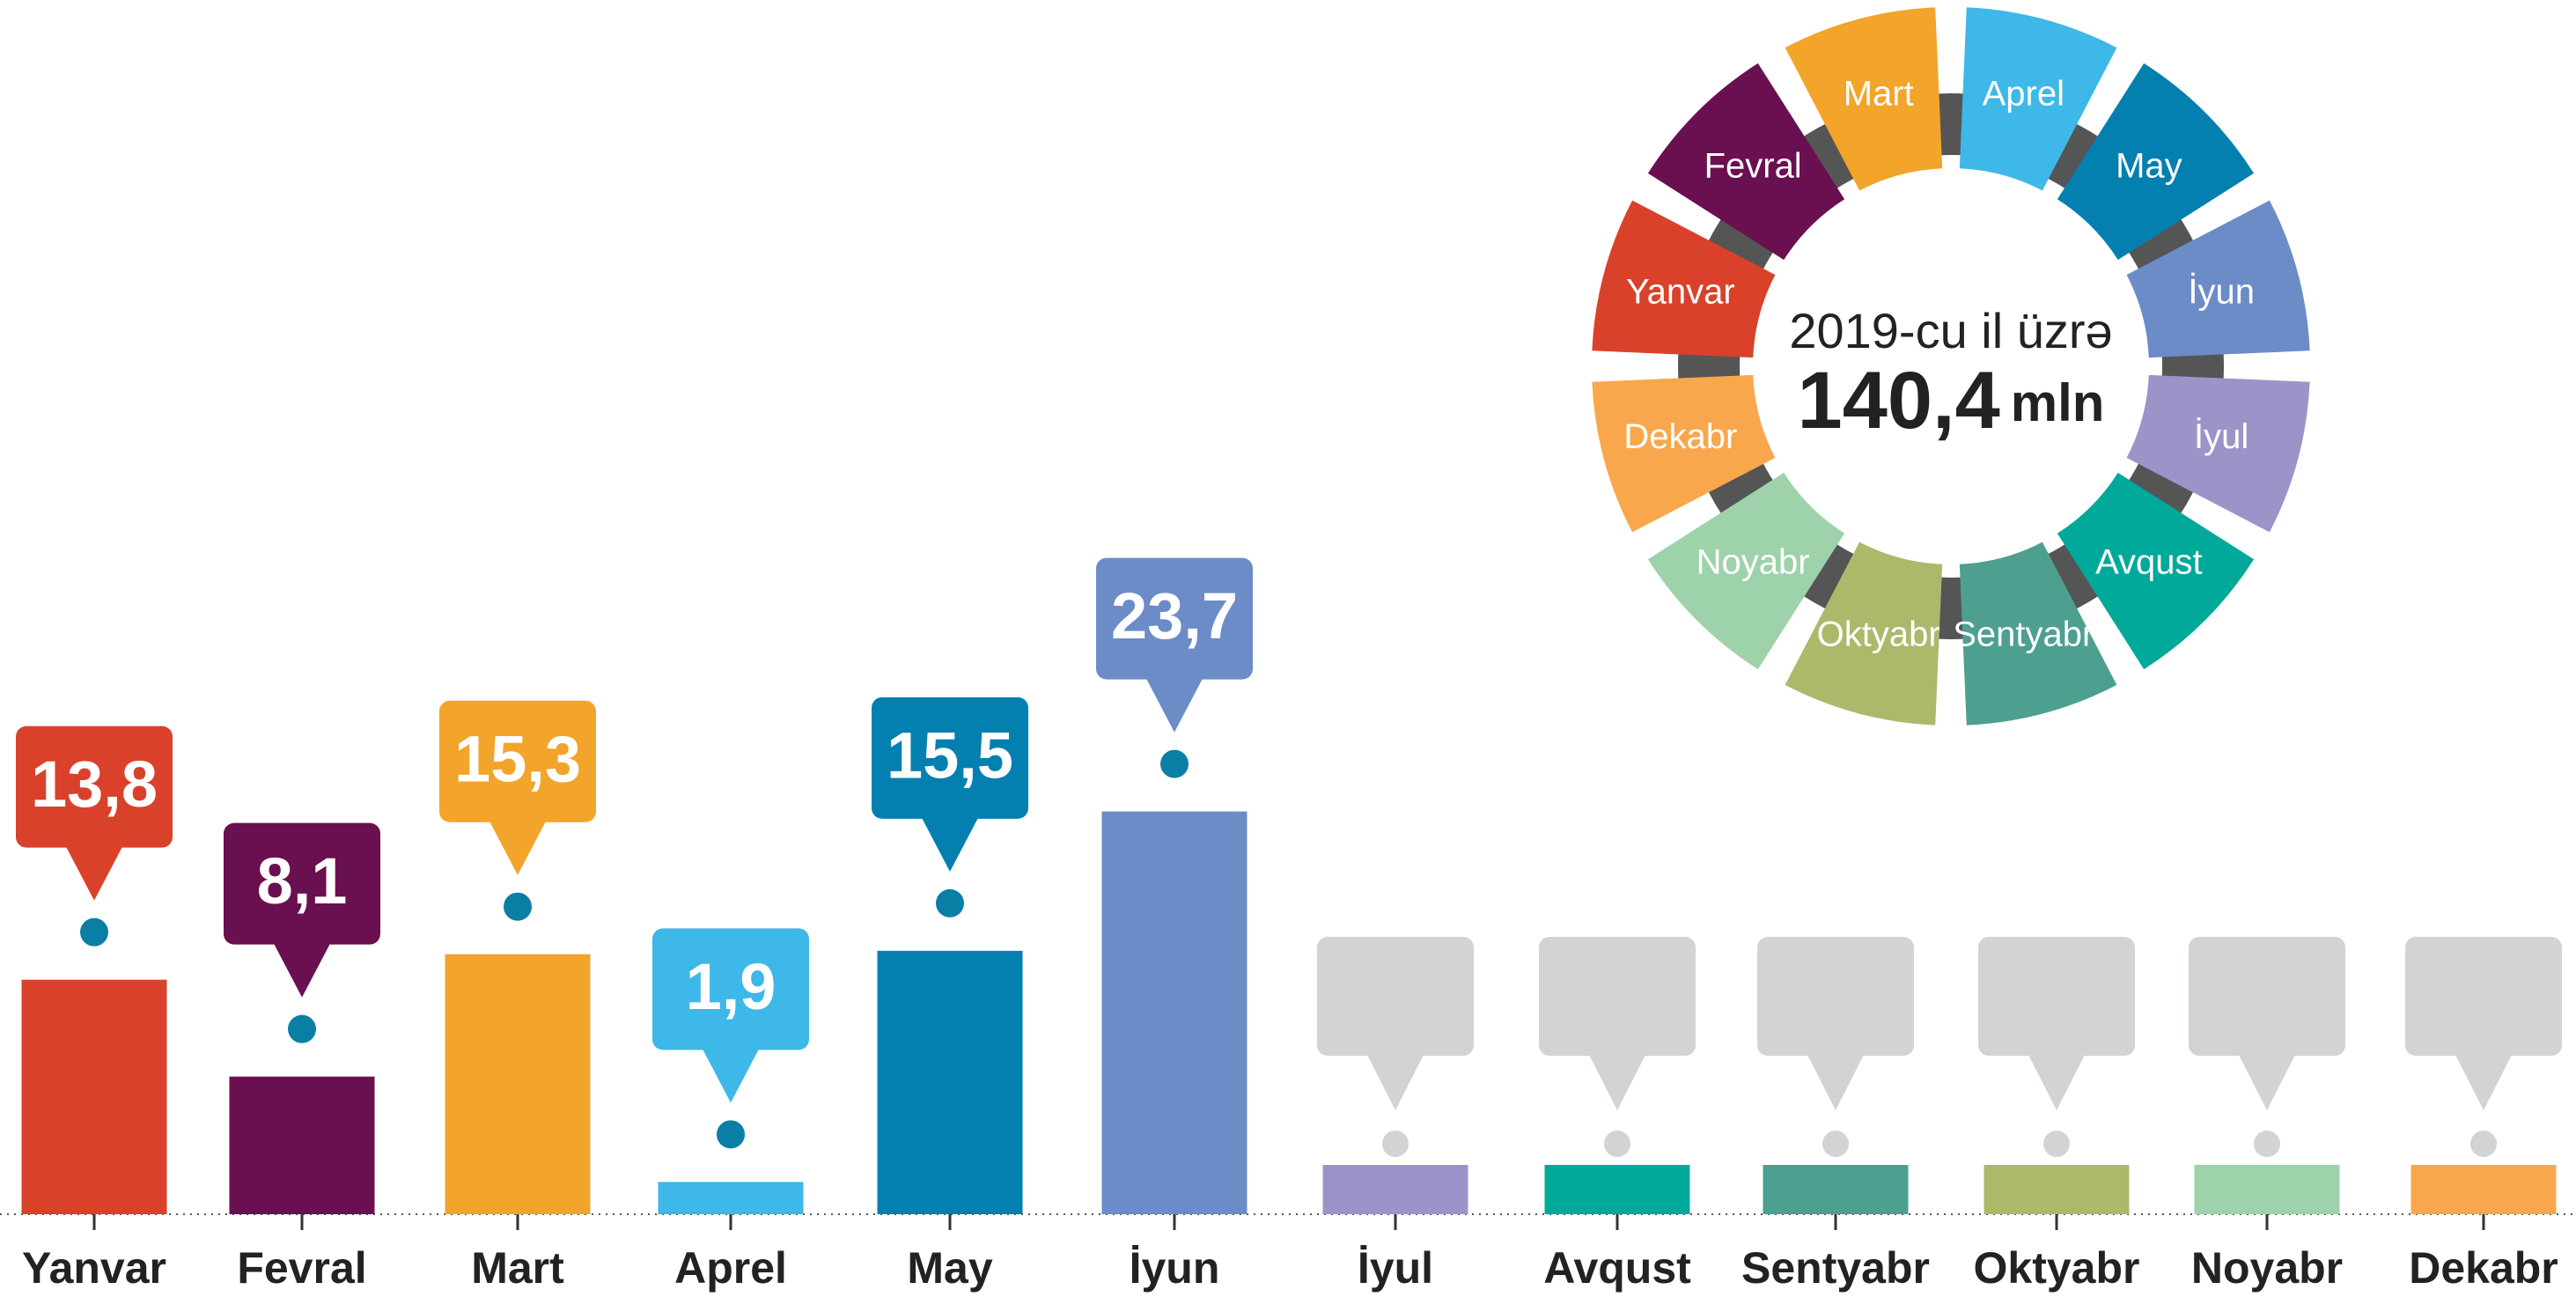 The image size is (2576, 1297). I want to click on segment-label: İyul, so click(2221, 436).